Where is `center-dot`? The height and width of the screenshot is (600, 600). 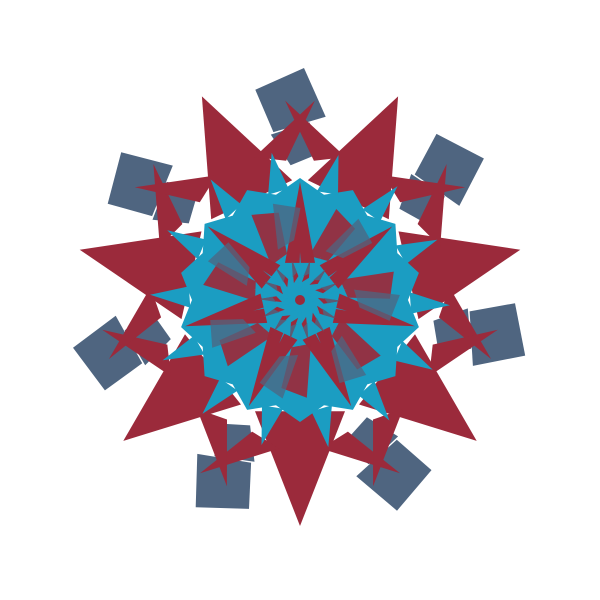
center-dot is located at coordinates (300, 300).